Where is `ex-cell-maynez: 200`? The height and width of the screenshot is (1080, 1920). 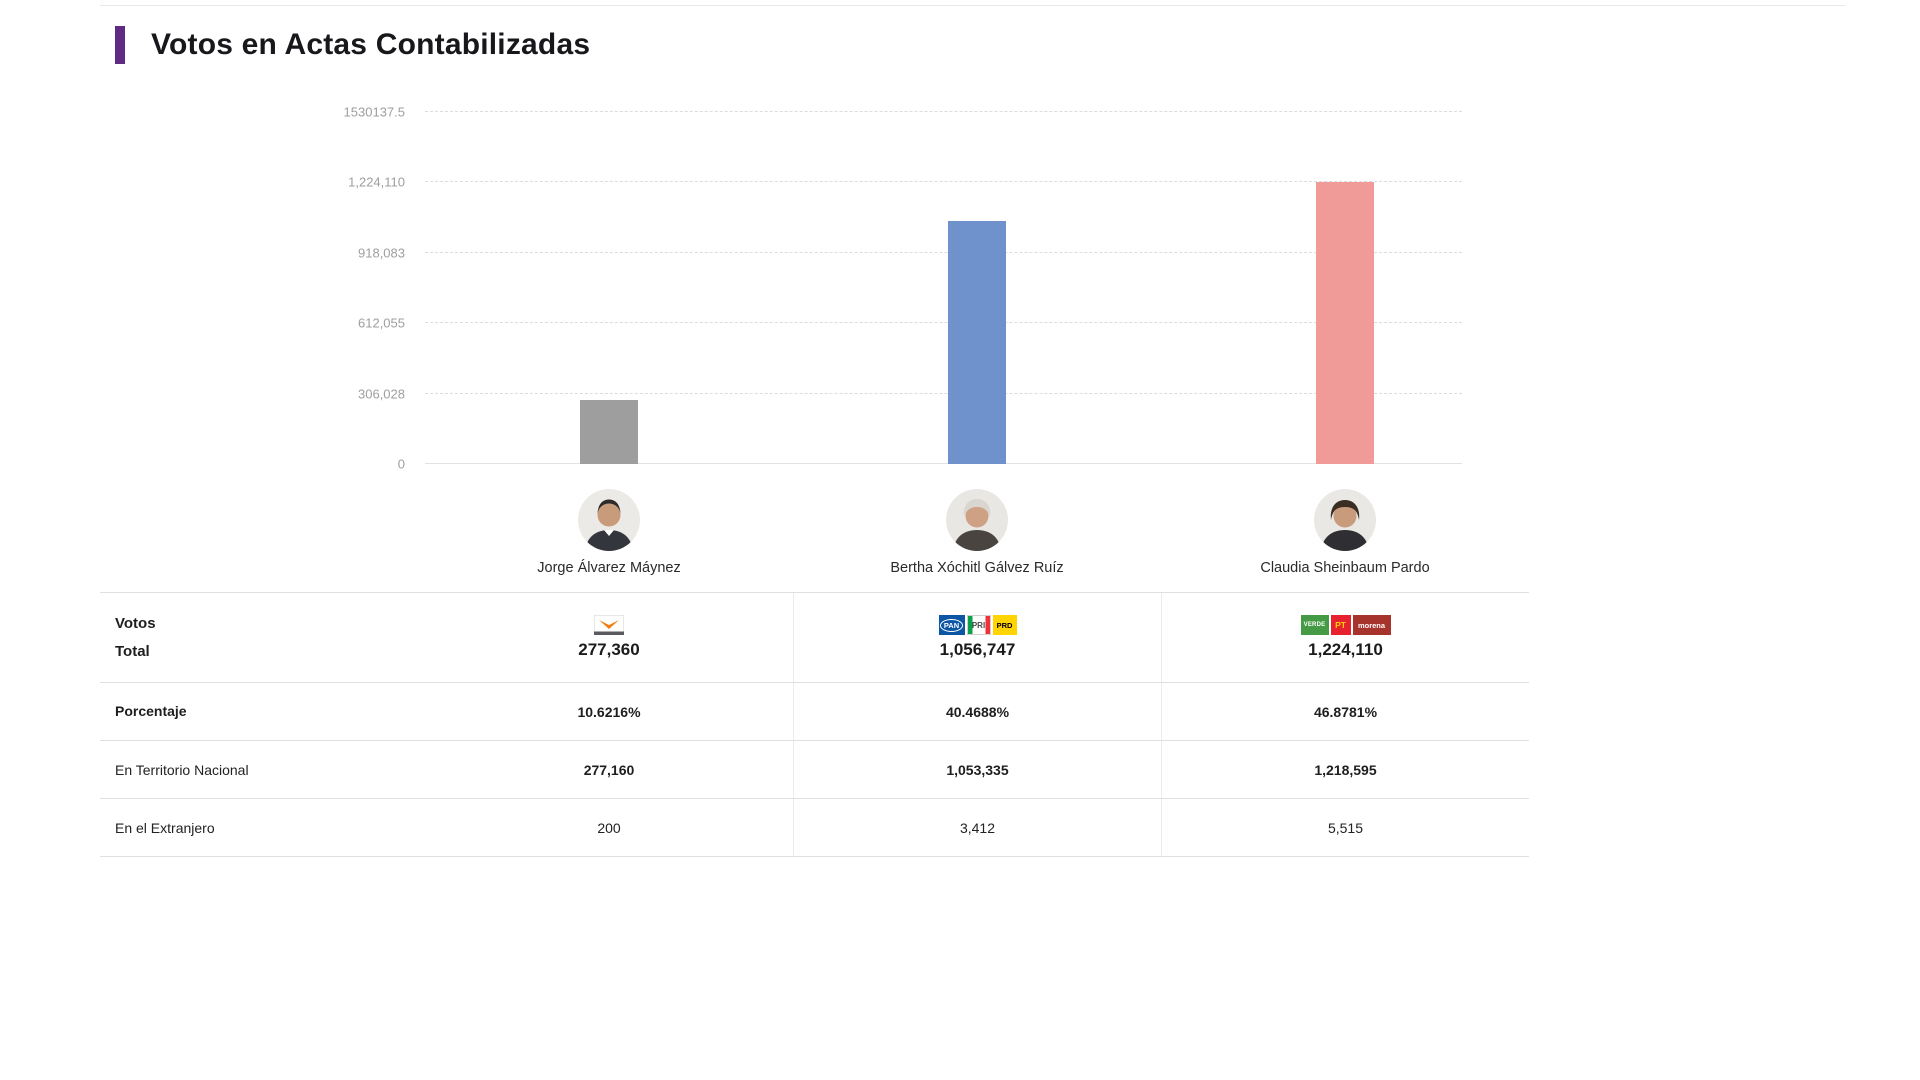 ex-cell-maynez: 200 is located at coordinates (609, 827).